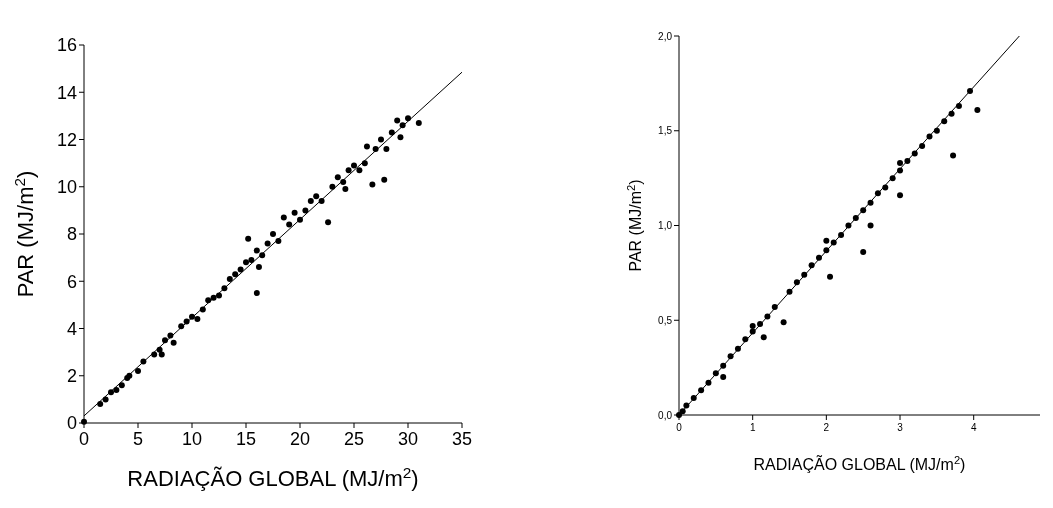 The image size is (1053, 508). I want to click on y-tick-label: 2,0, so click(665, 36).